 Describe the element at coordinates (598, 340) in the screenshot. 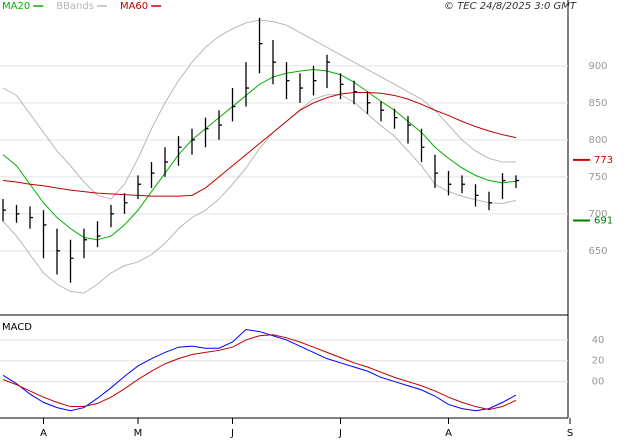

I see `y-tick-label: 40` at that location.